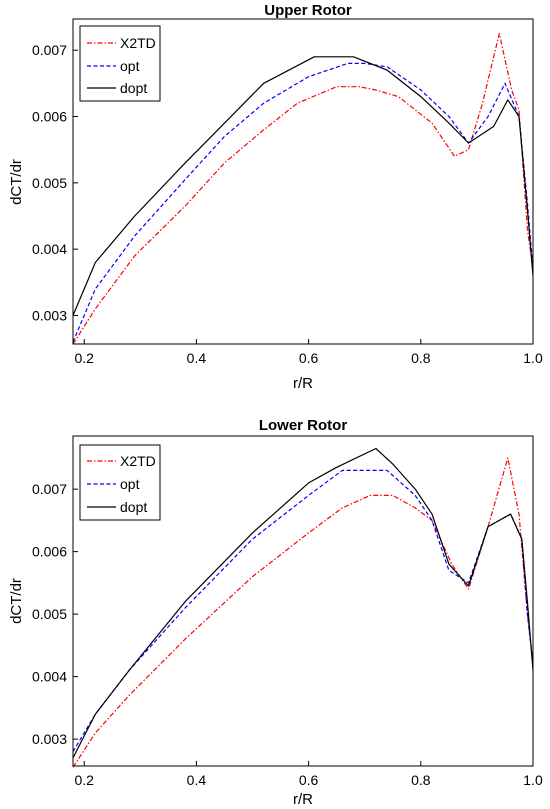 Image resolution: width=550 pixels, height=809 pixels. What do you see at coordinates (49, 739) in the screenshot?
I see `lower-rotor-y-tick-label: 0.003` at bounding box center [49, 739].